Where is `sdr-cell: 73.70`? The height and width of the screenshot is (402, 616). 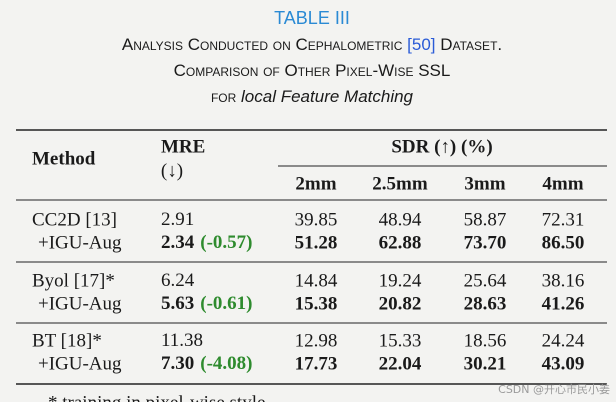 sdr-cell: 73.70 is located at coordinates (485, 242).